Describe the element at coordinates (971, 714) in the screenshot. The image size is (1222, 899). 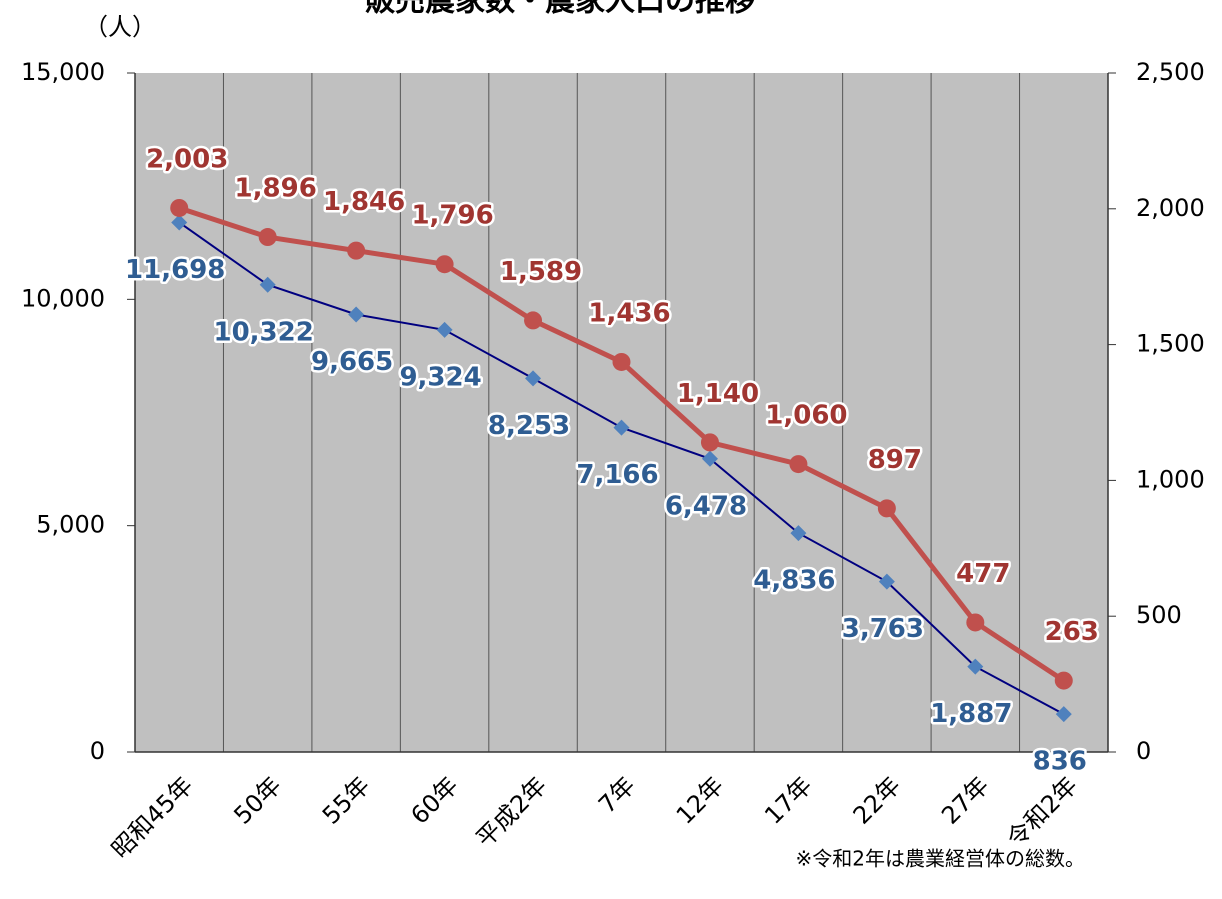
I see `data-label: 1,887` at that location.